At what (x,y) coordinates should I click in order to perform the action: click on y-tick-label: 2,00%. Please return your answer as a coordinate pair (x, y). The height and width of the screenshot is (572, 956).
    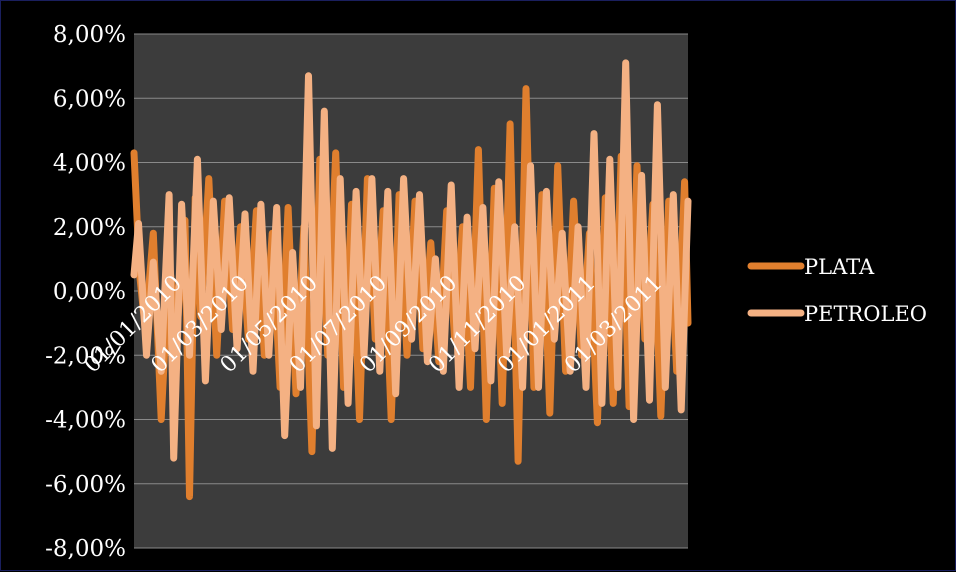
    Looking at the image, I should click on (89, 228).